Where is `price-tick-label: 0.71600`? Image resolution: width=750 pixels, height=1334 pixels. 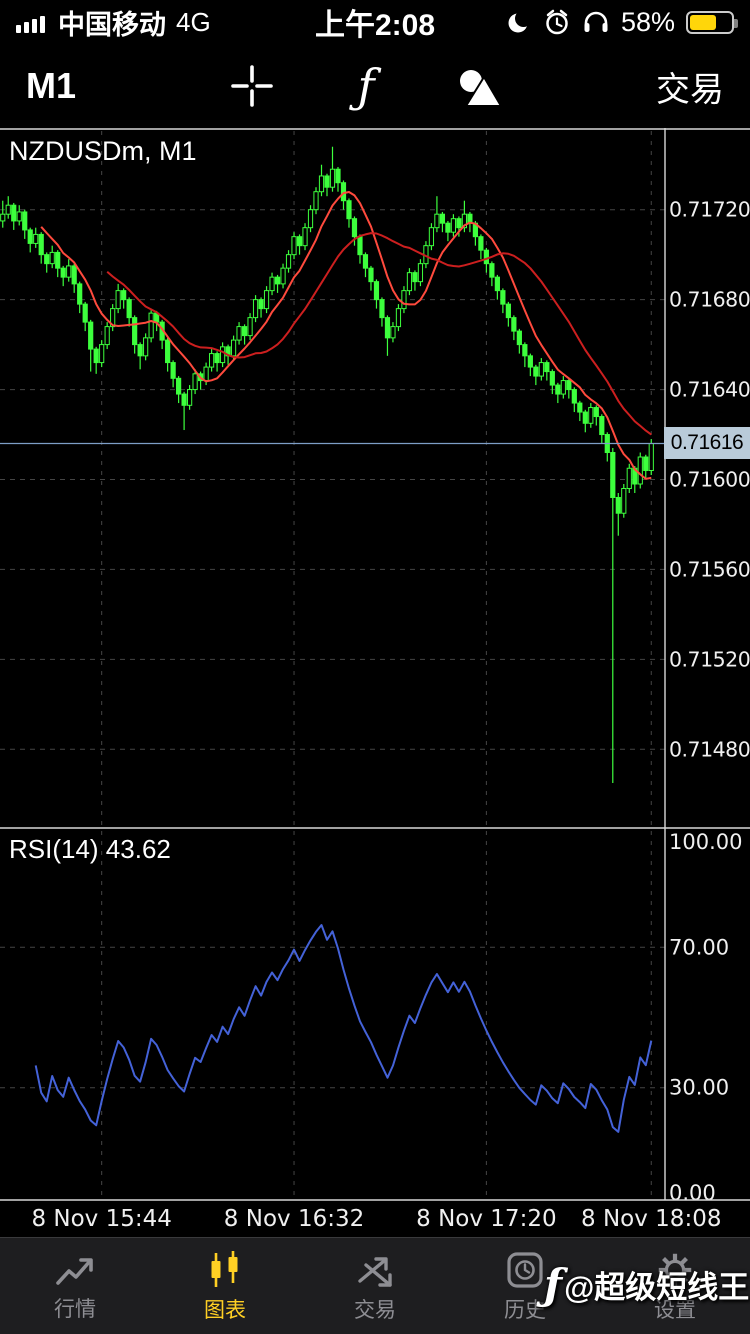 price-tick-label: 0.71600 is located at coordinates (709, 480).